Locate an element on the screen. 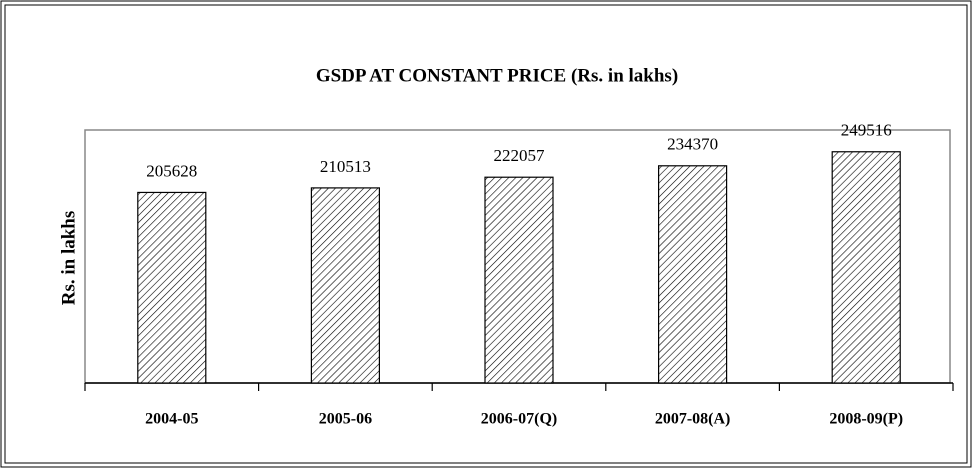 Image resolution: width=972 pixels, height=468 pixels. value-label: 205628 is located at coordinates (171, 170).